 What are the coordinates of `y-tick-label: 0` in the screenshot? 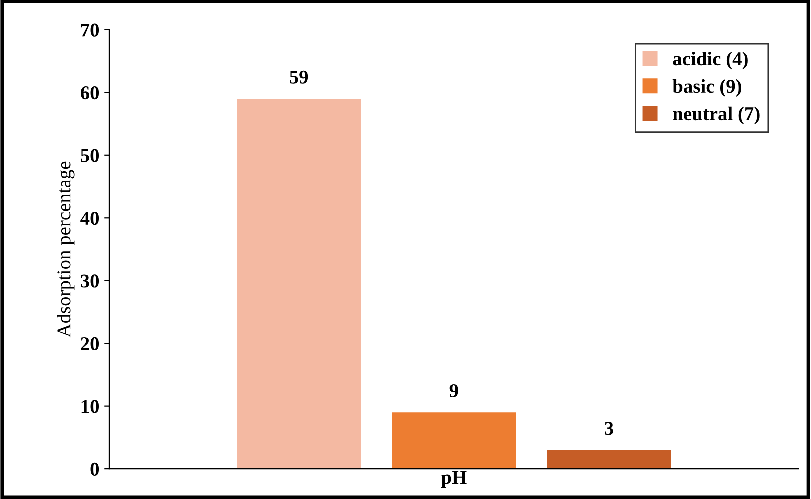 It's located at (95, 469).